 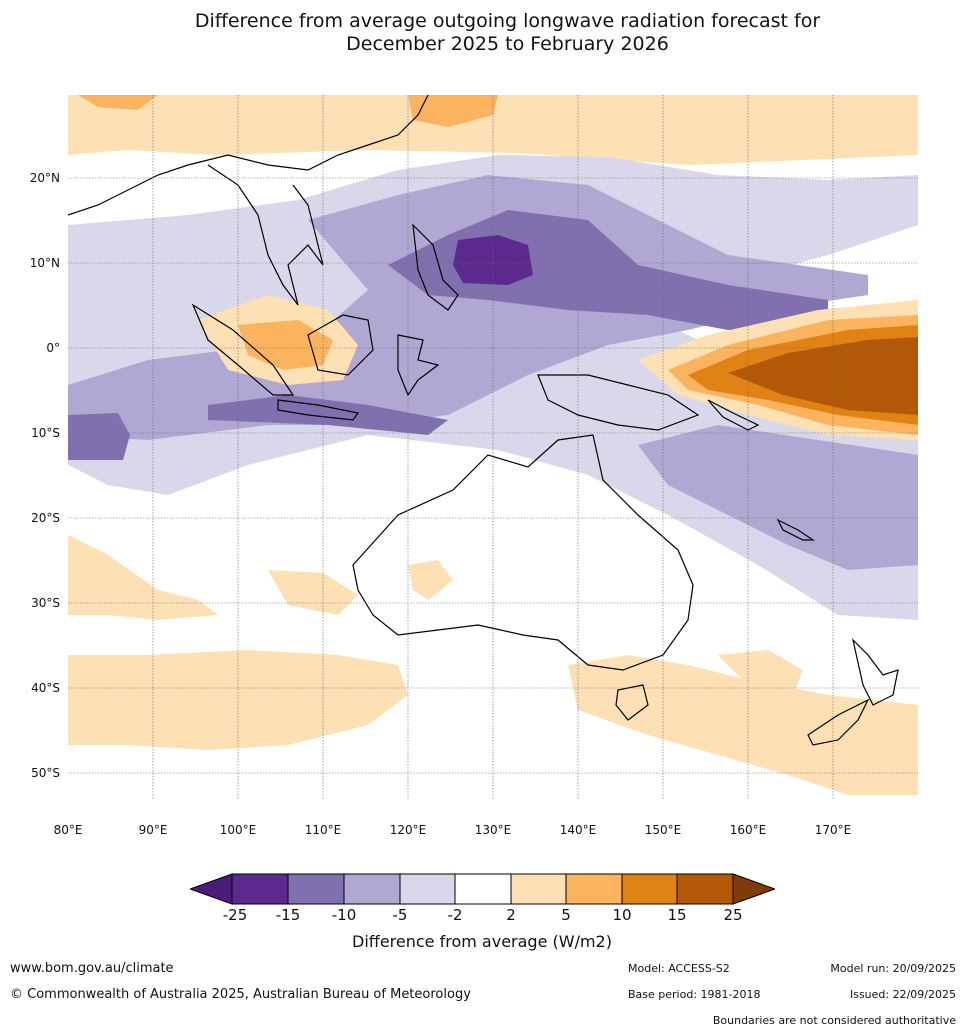 I want to click on coast-borneo, so click(x=340, y=345).